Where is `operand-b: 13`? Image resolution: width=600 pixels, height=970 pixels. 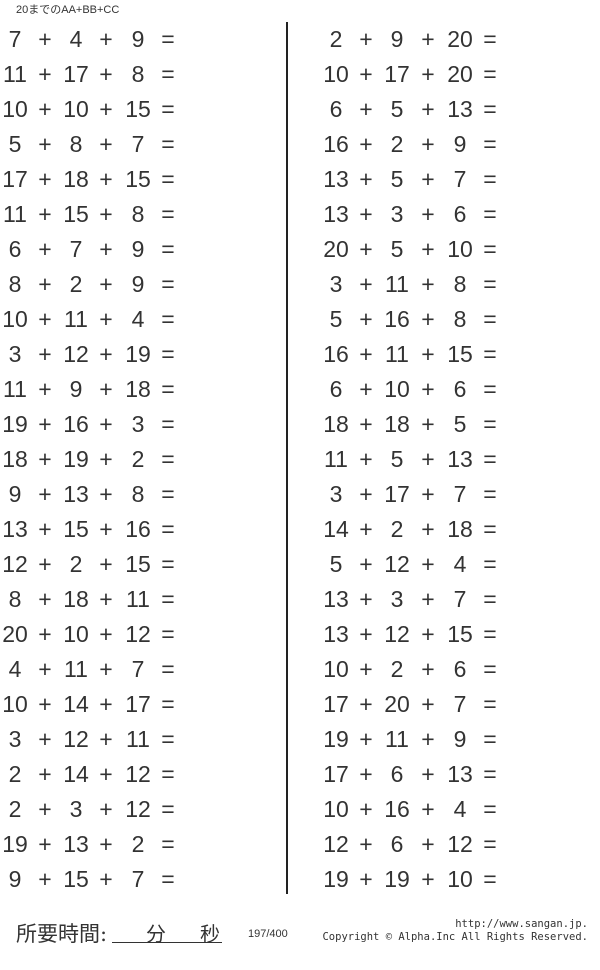 operand-b: 13 is located at coordinates (76, 494).